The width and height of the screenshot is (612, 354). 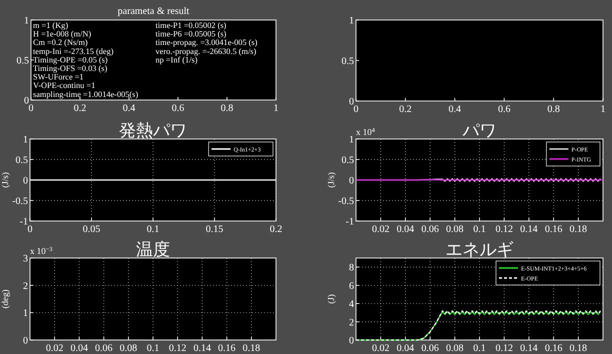 What do you see at coordinates (153, 250) in the screenshot?
I see `chart-title: 温度` at bounding box center [153, 250].